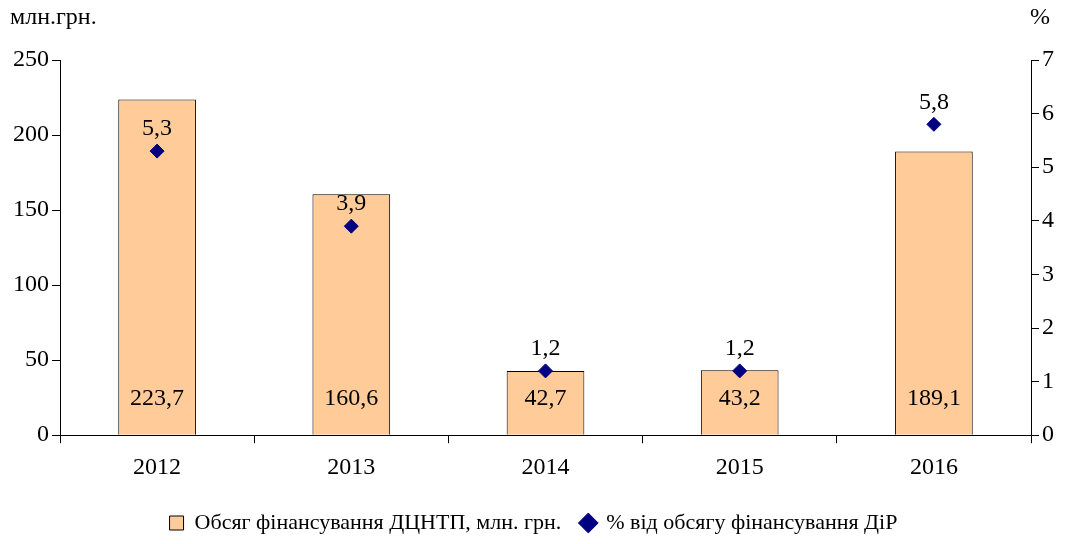 This screenshot has width=1077, height=544. Describe the element at coordinates (1048, 272) in the screenshot. I see `y2-tick-label: 3` at that location.